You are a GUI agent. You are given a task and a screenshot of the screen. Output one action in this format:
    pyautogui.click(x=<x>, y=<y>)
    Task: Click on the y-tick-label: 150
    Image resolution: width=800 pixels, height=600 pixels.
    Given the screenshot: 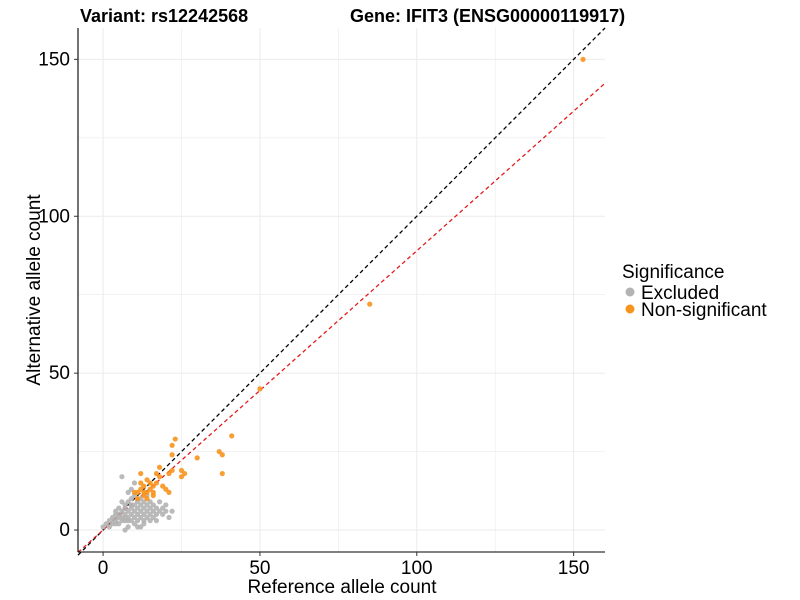 What is the action you would take?
    pyautogui.click(x=54, y=59)
    